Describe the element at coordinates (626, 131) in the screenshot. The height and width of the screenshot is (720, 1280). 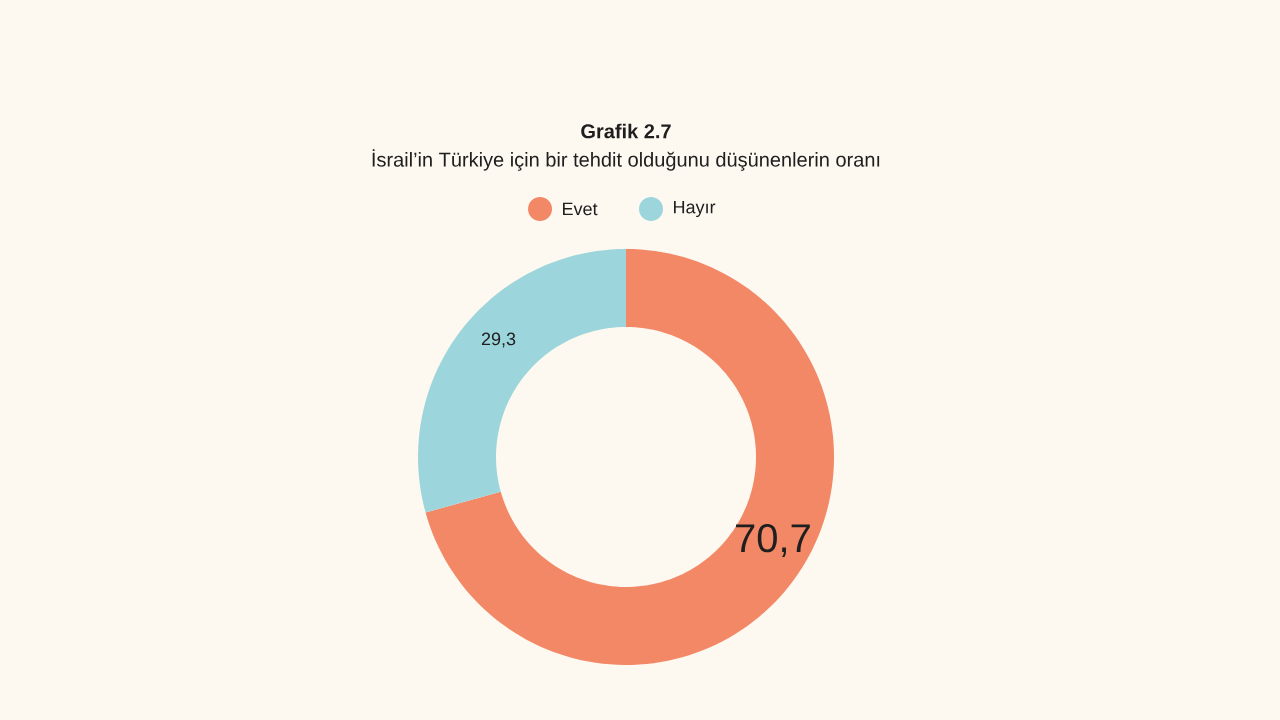
I see `chart-title: Grafik 2.7` at that location.